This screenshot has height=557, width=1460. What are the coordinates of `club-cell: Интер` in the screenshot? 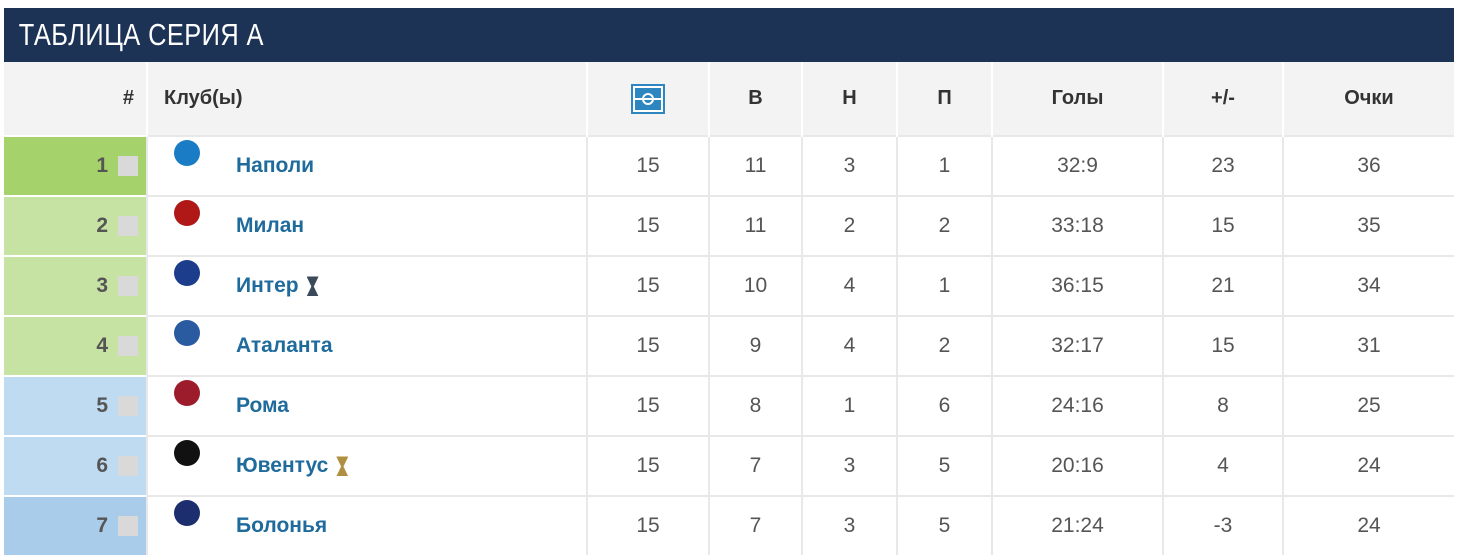 It's located at (366, 285).